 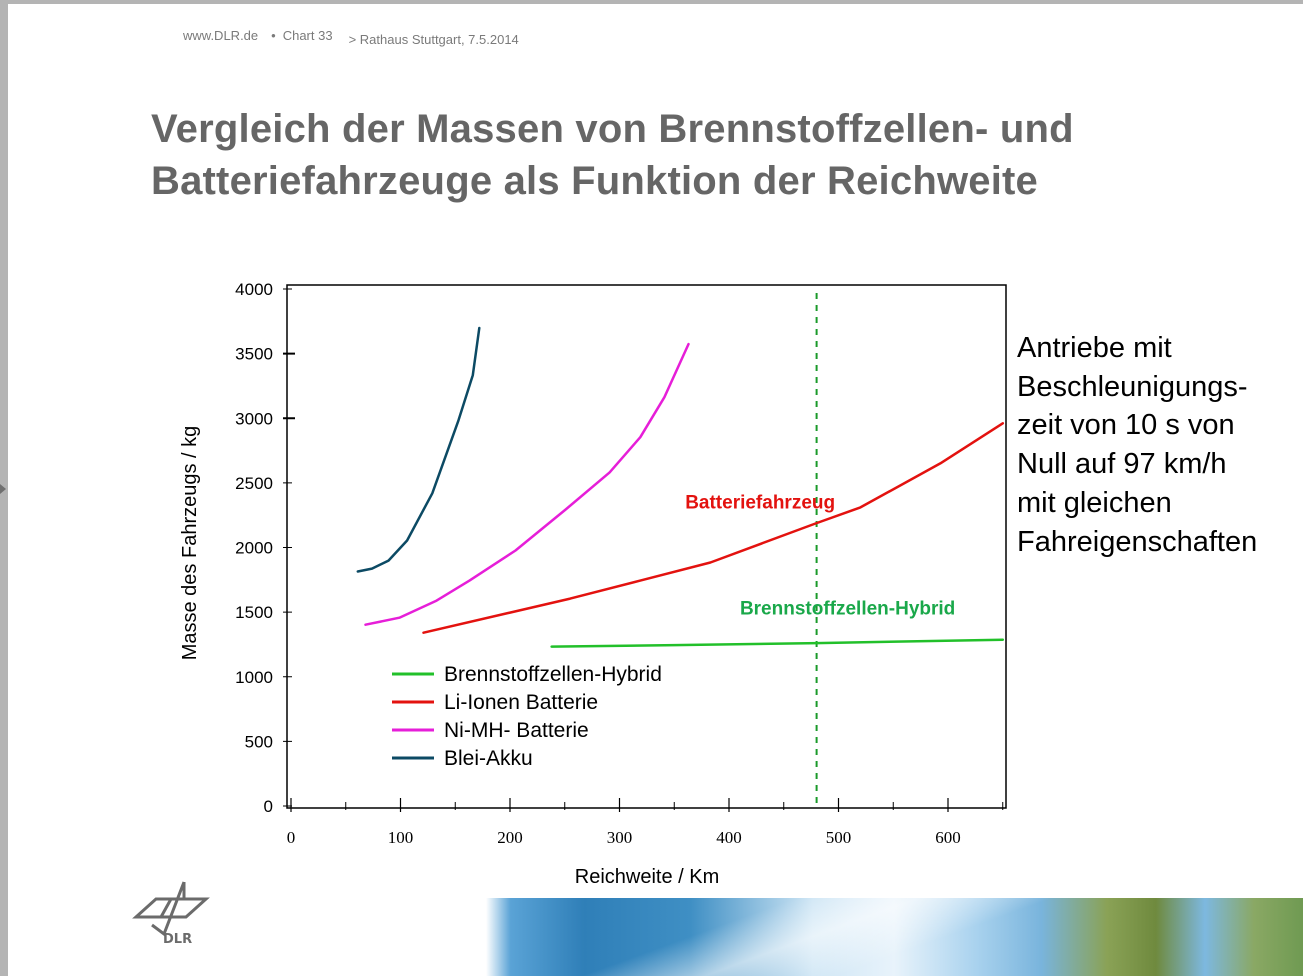 I want to click on header-chart-number: Chart 33, so click(x=307, y=35).